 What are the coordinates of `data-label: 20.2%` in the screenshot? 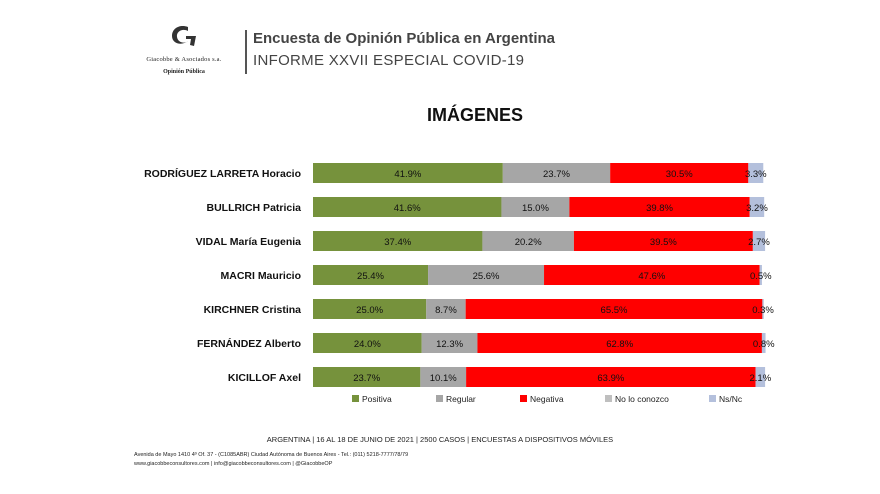 It's located at (528, 242).